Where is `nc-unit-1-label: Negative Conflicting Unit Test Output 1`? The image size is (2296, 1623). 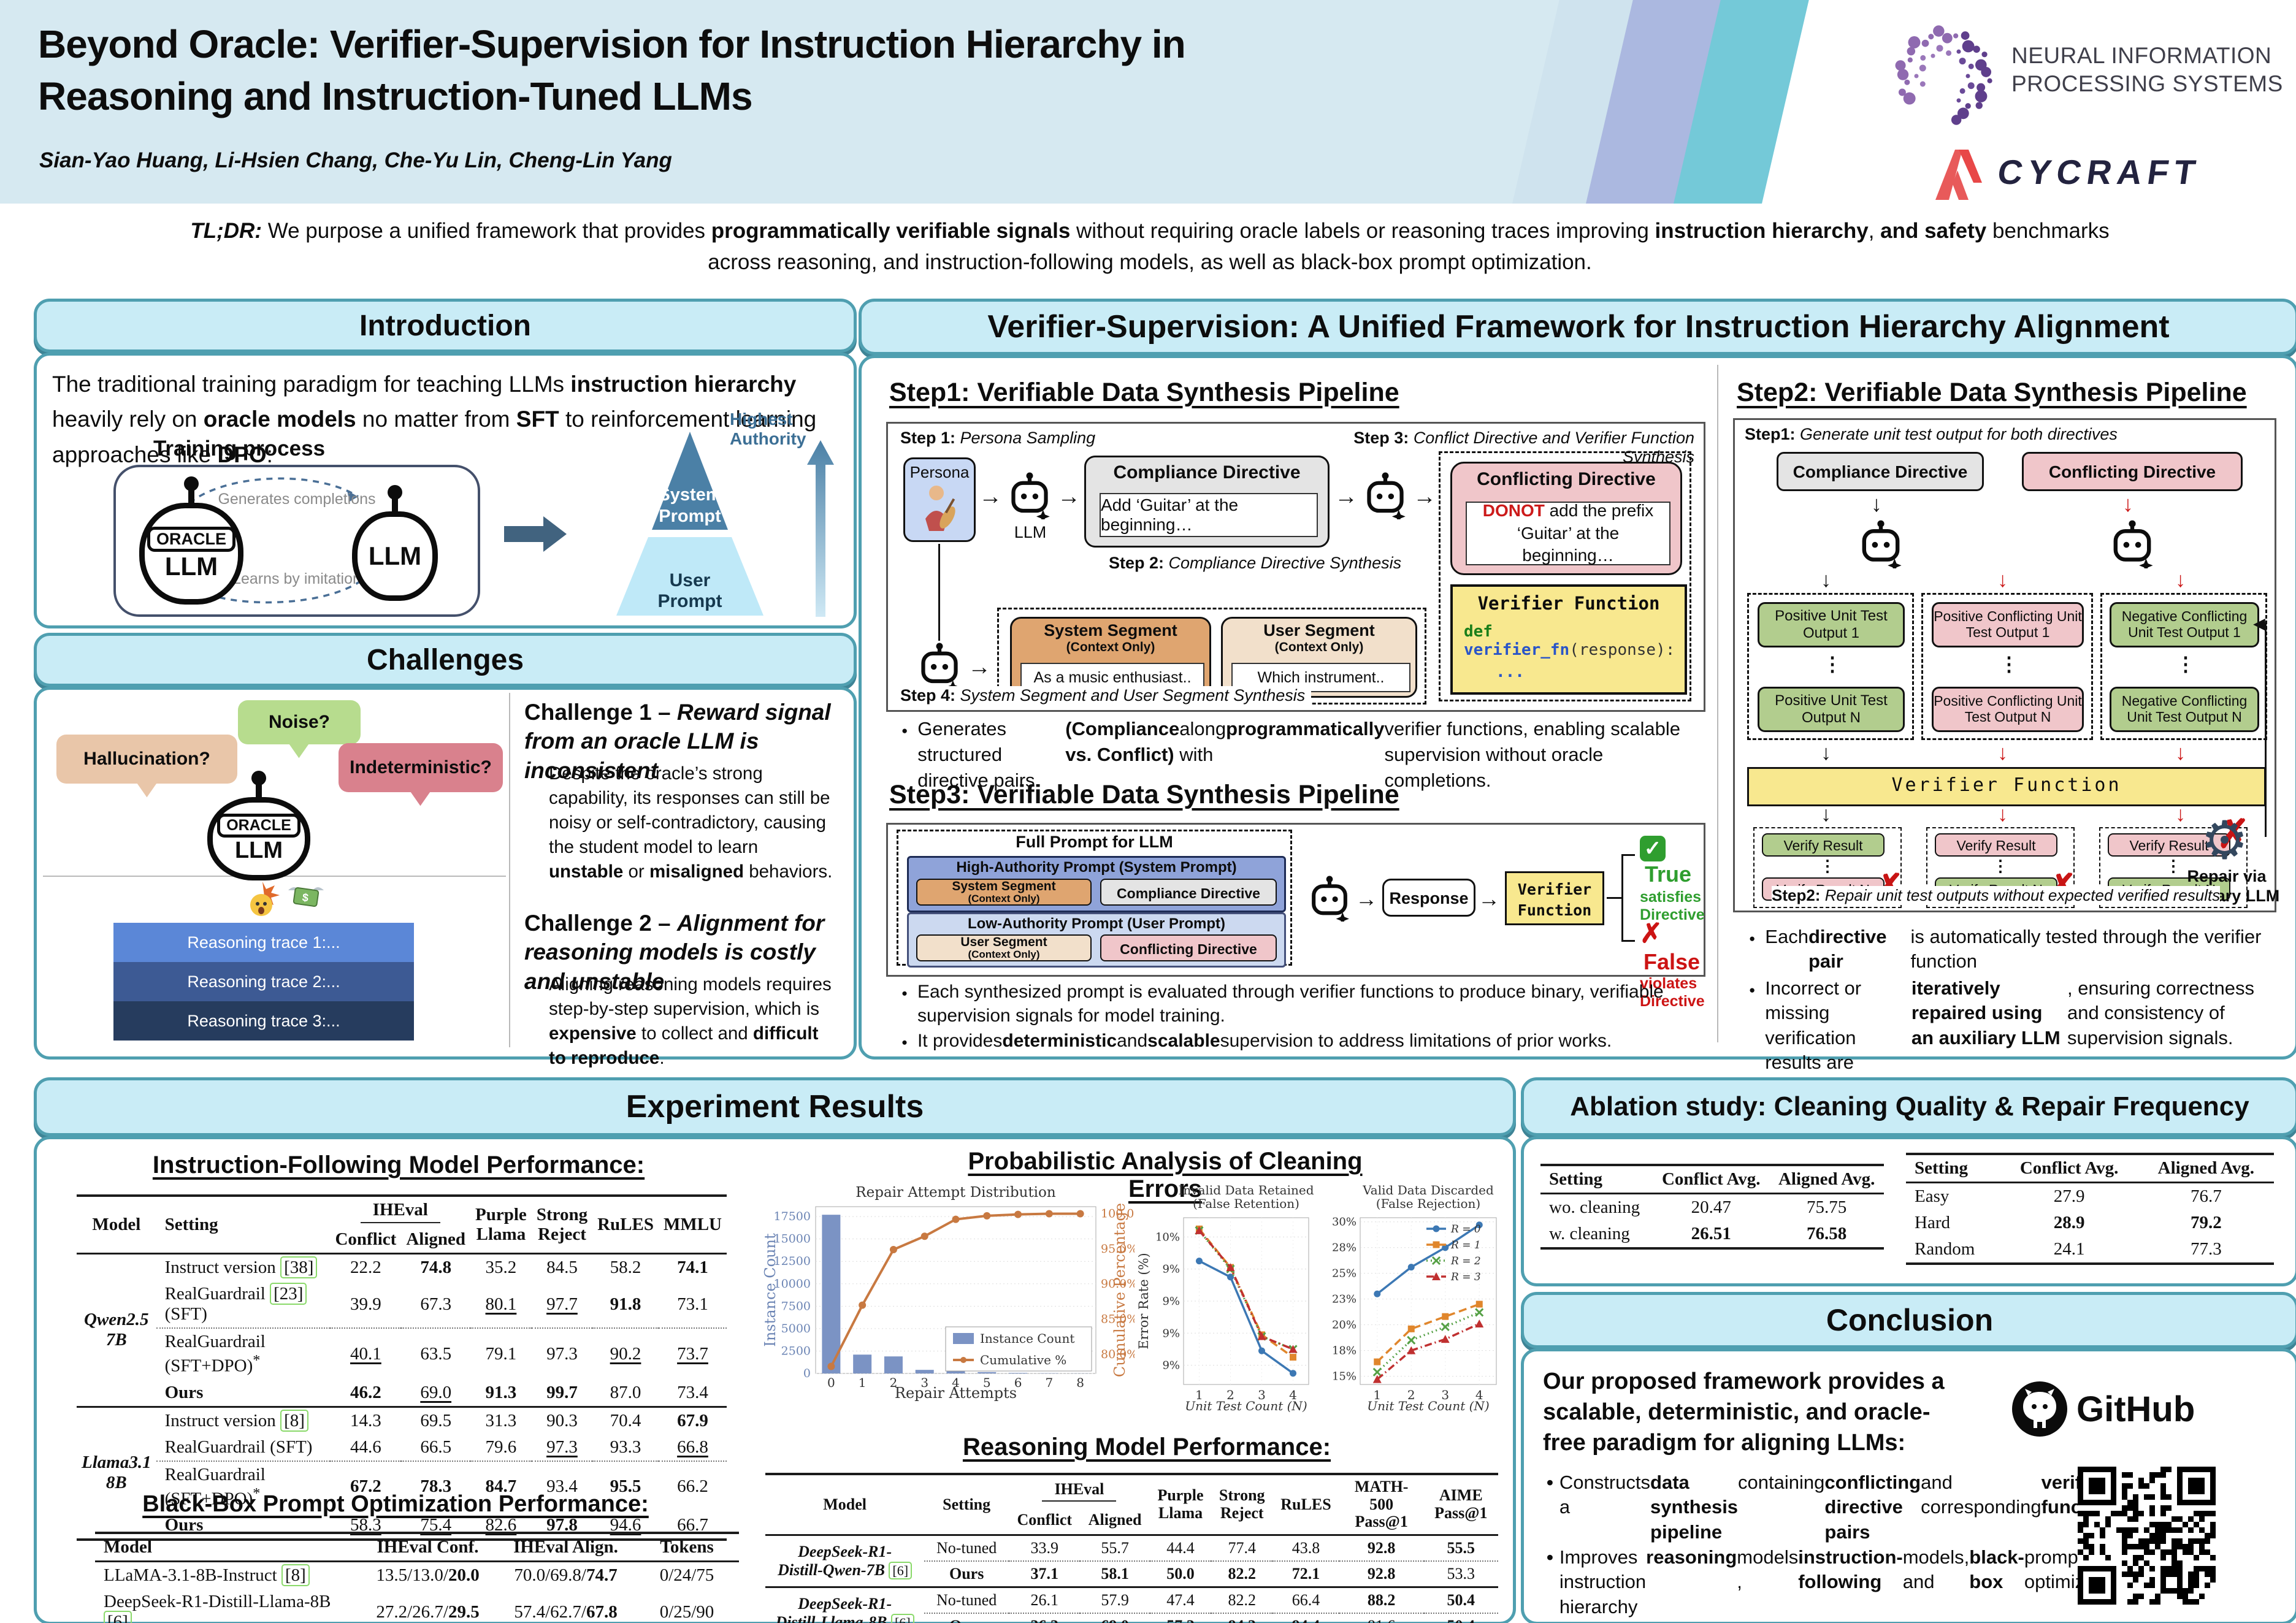 nc-unit-1-label: Negative Conflicting Unit Test Output 1 is located at coordinates (2184, 624).